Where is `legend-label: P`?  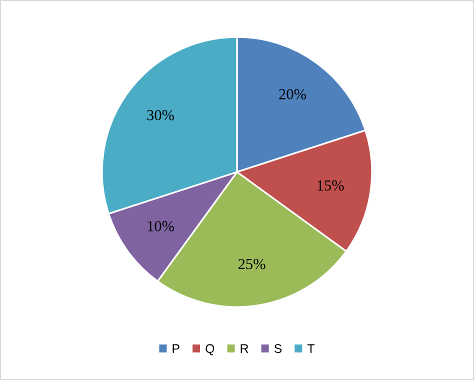
legend-label: P is located at coordinates (176, 348).